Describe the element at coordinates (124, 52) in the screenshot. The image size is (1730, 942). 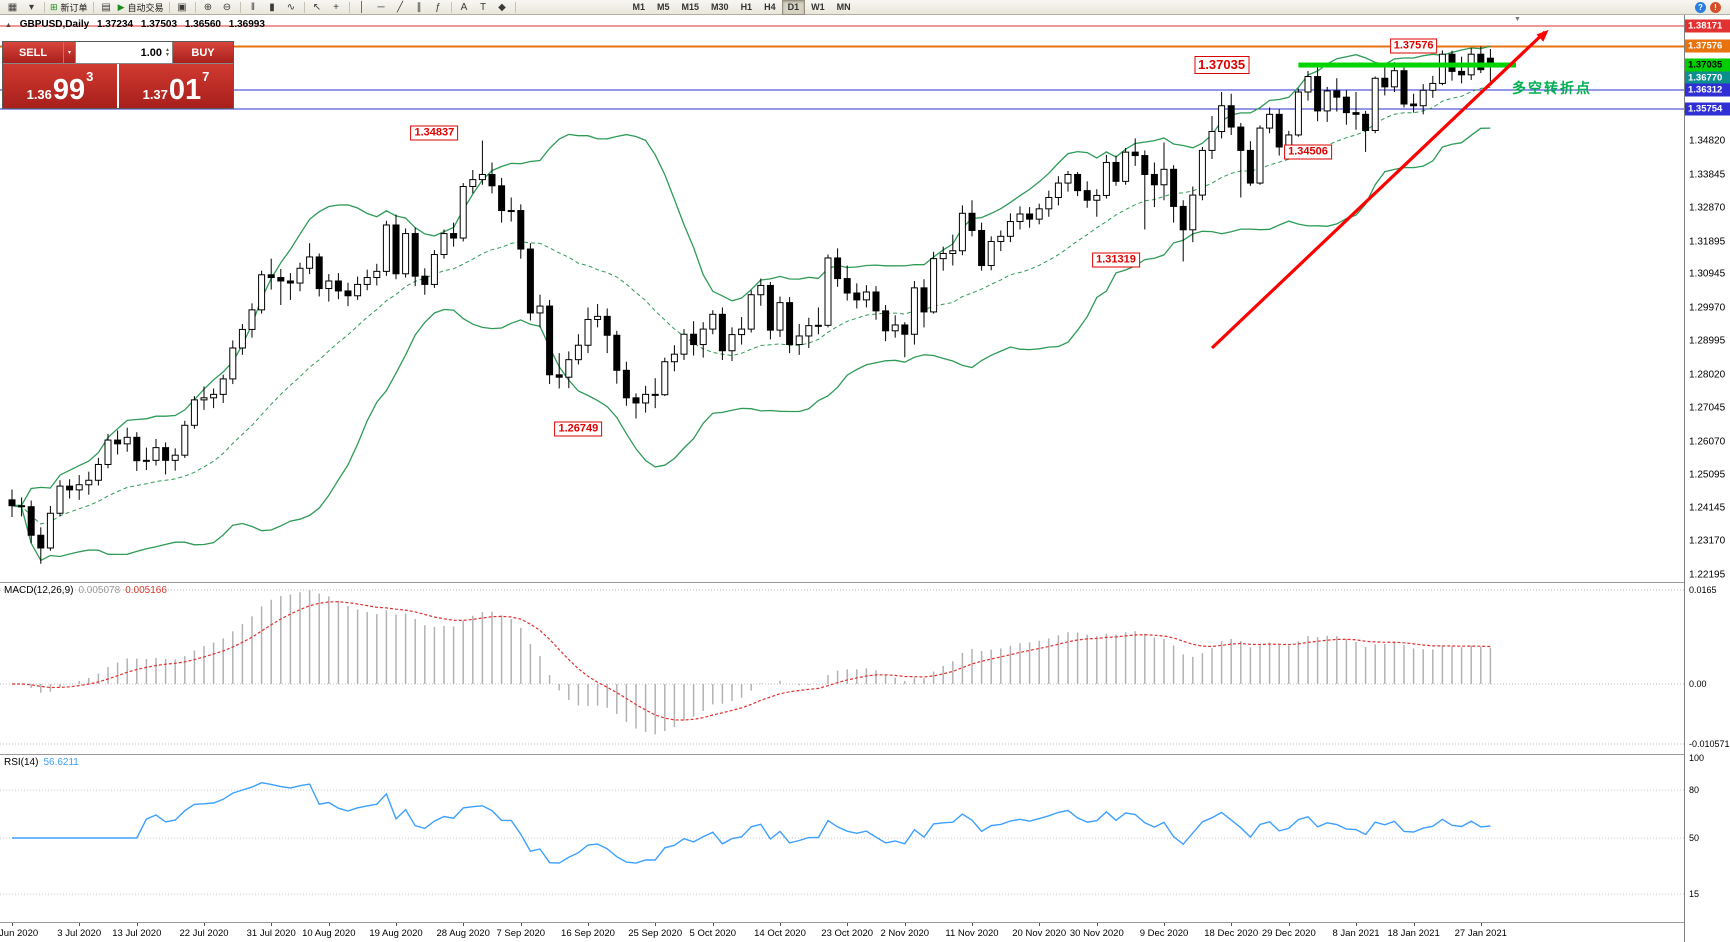
I see `volume-input: 1.00 ▲ ▼` at that location.